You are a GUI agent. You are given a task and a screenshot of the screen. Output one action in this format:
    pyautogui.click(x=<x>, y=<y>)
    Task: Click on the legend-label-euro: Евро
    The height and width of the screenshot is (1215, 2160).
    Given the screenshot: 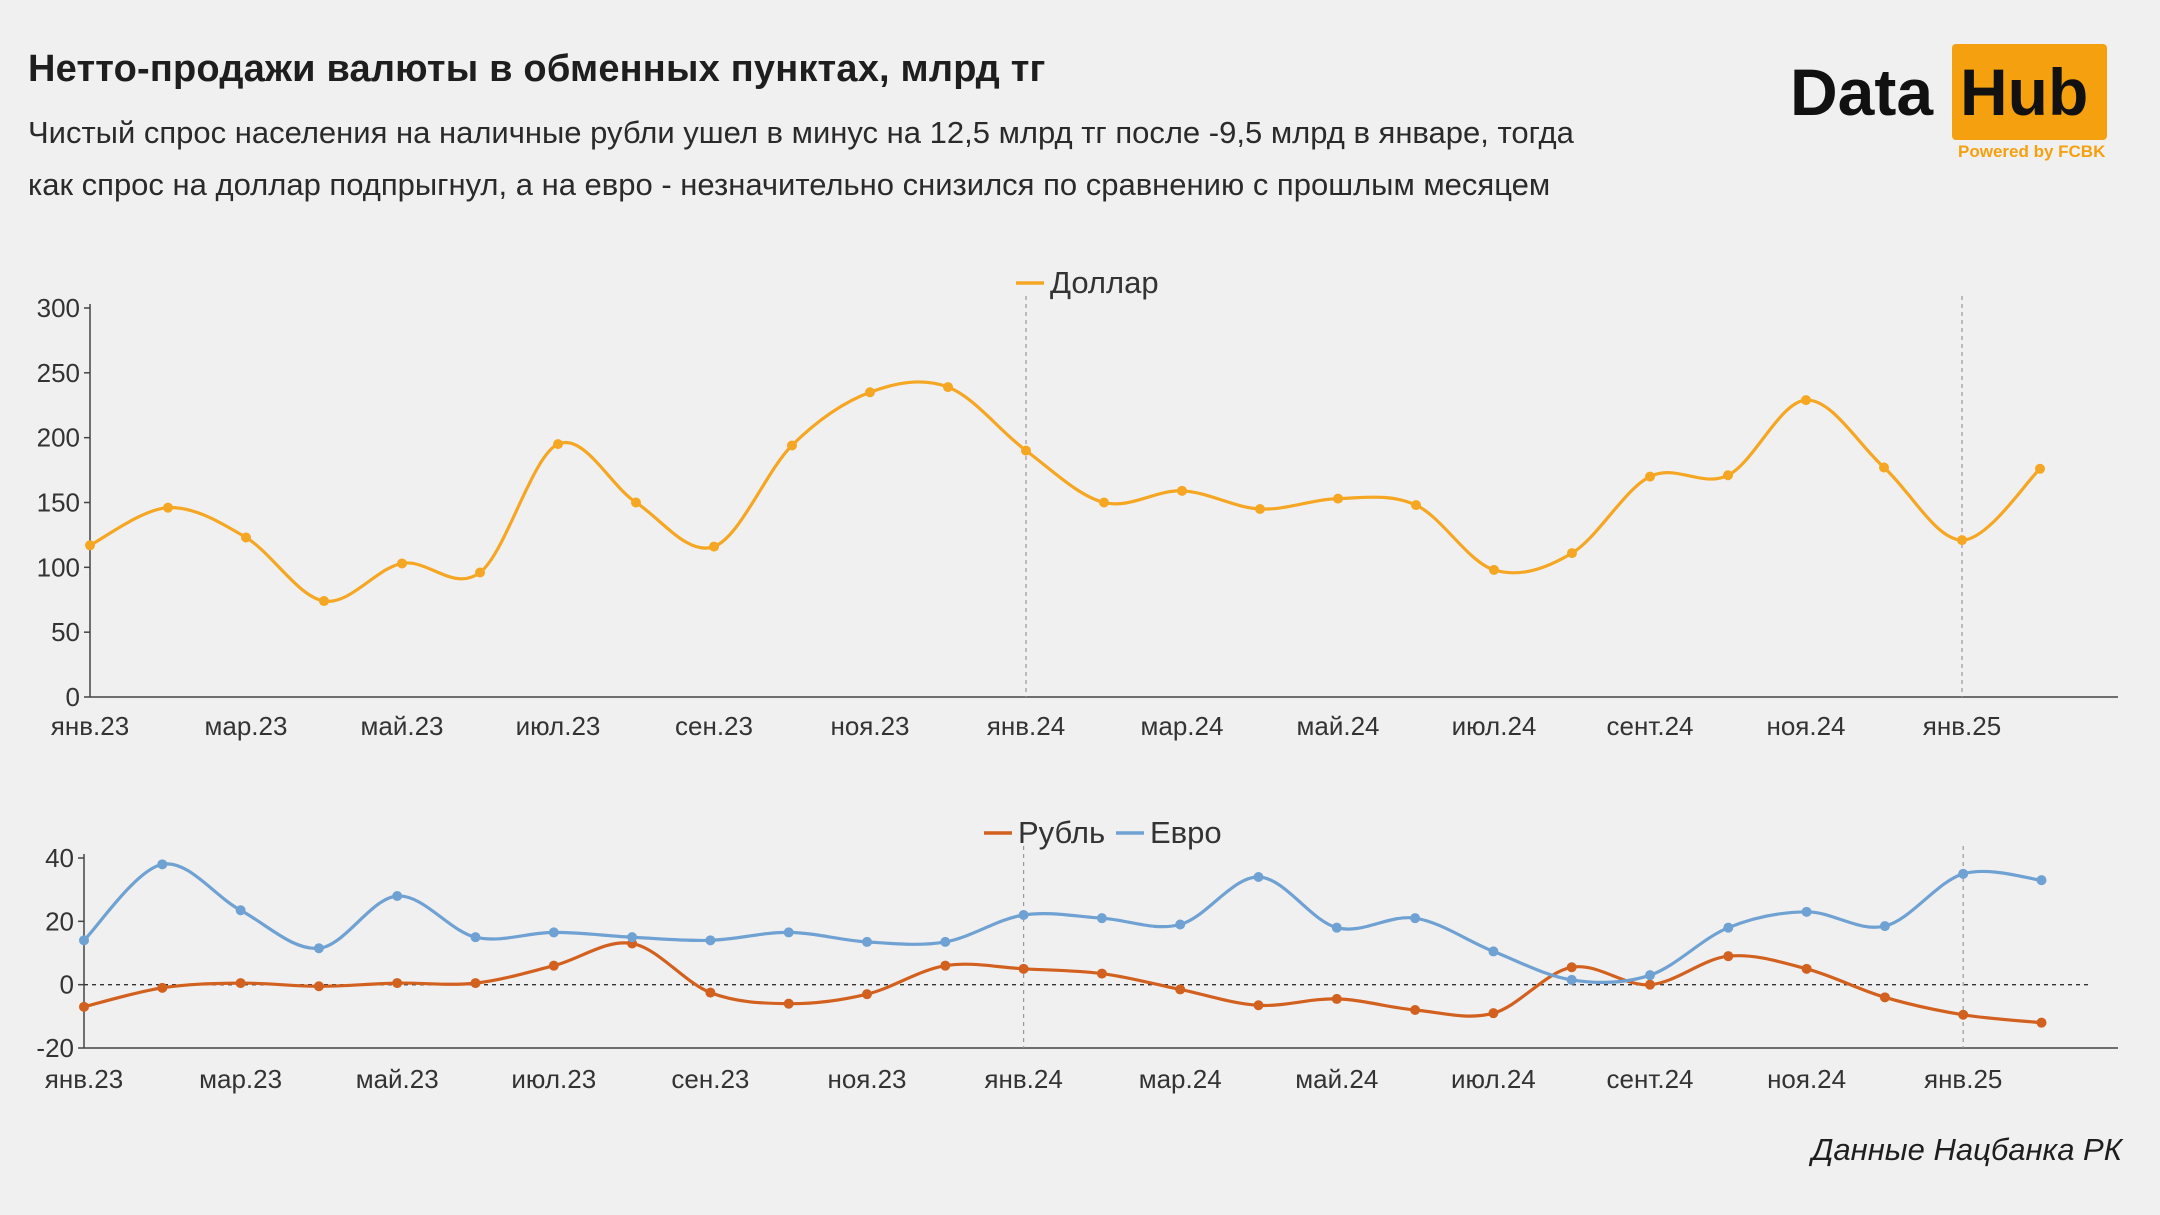 What is the action you would take?
    pyautogui.click(x=1186, y=832)
    